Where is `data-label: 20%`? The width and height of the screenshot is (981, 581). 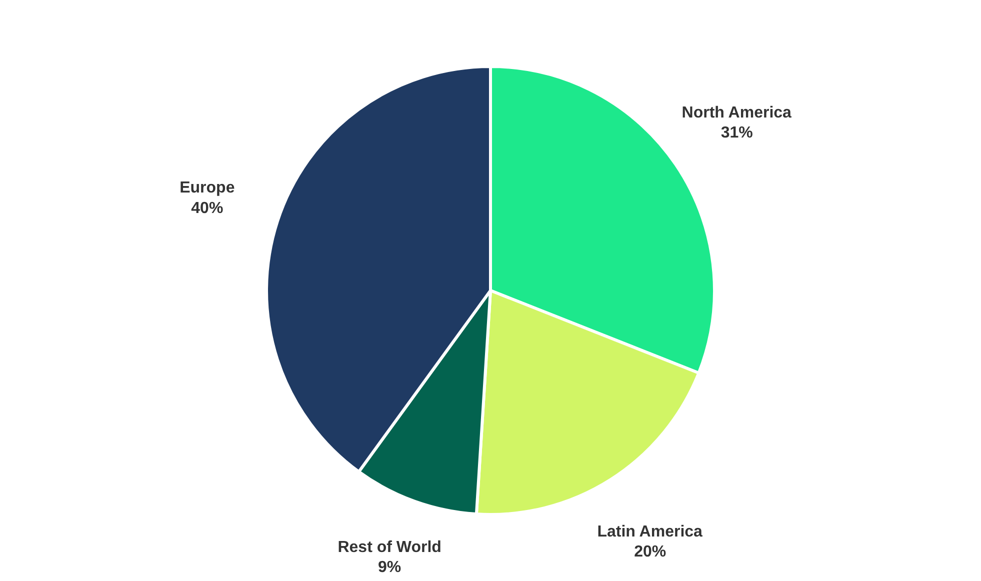
data-label: 20% is located at coordinates (650, 552).